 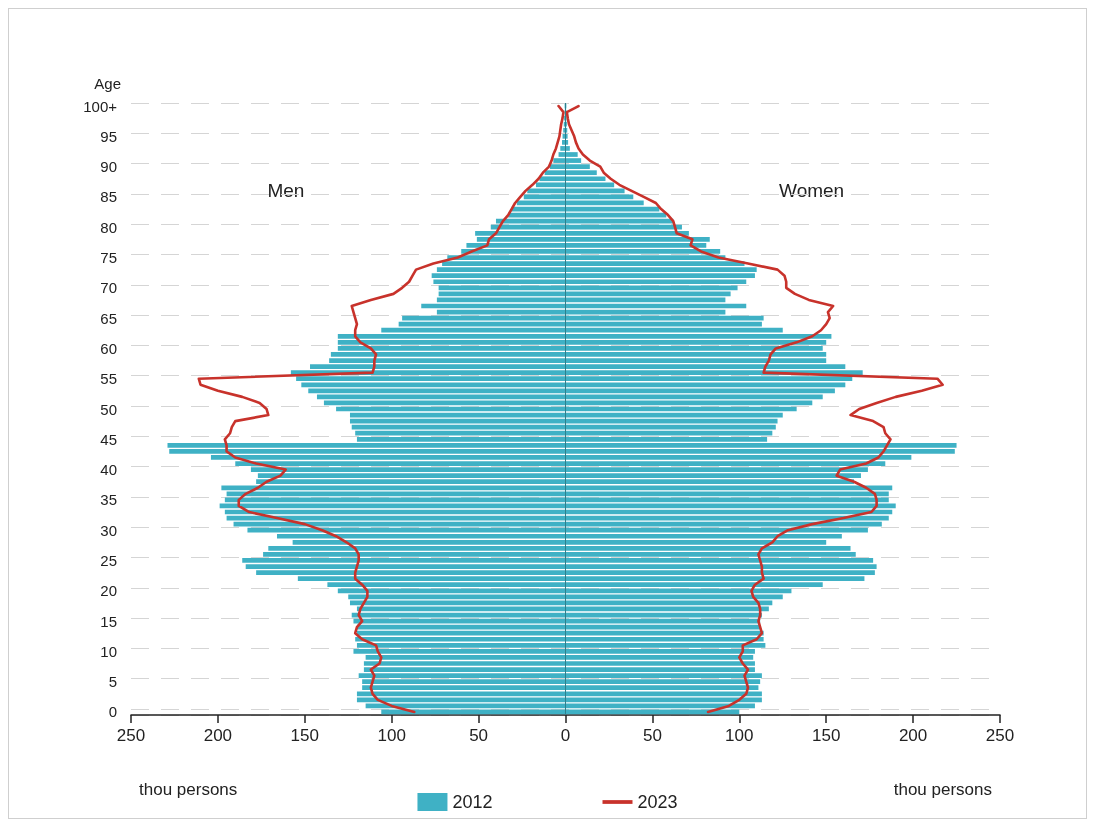 What do you see at coordinates (657, 802) in the screenshot?
I see `legend-label: 2023` at bounding box center [657, 802].